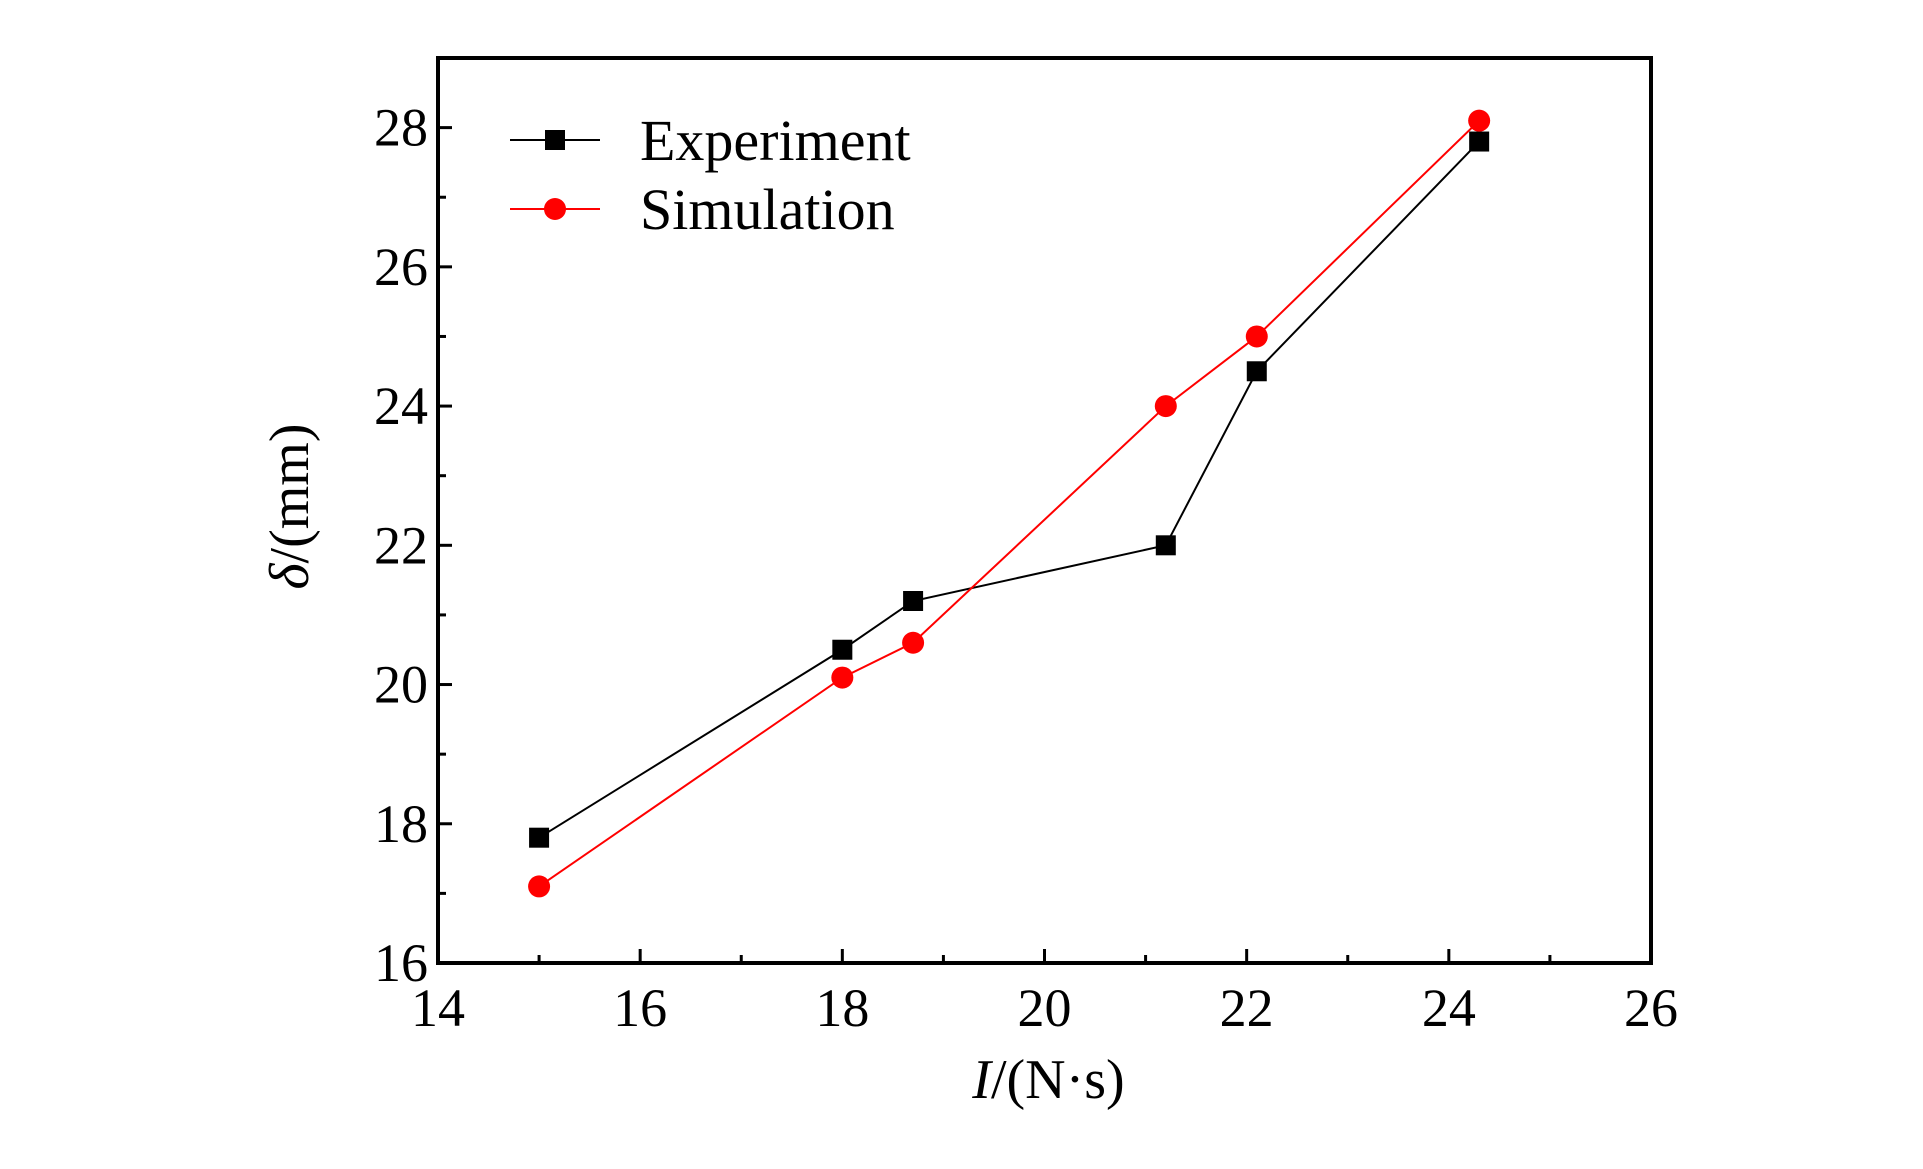 The image size is (1923, 1169). I want to click on x-axis-variable: I, so click(982, 1080).